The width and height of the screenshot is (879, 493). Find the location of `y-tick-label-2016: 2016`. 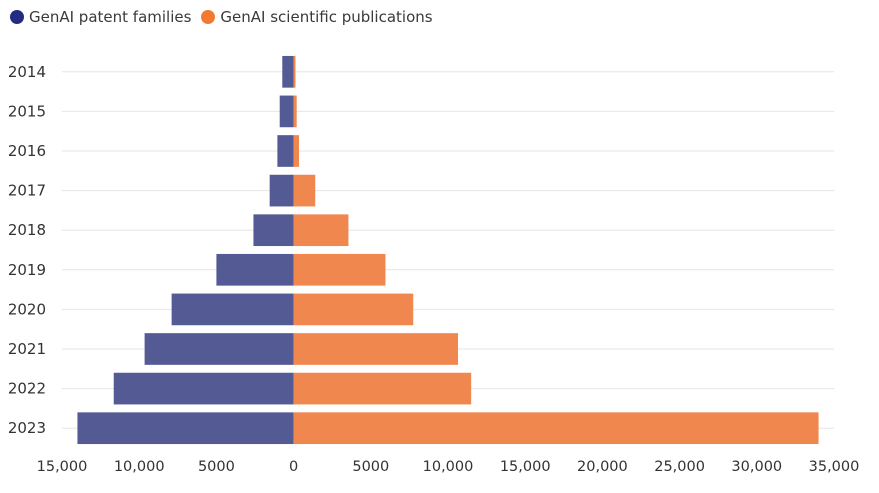

y-tick-label-2016: 2016 is located at coordinates (27, 151).